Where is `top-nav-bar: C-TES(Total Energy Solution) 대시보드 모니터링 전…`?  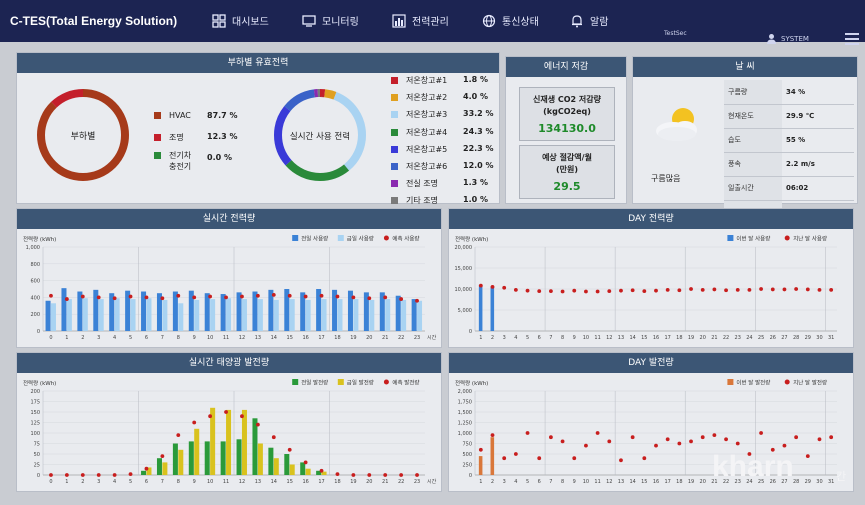 top-nav-bar: C-TES(Total Energy Solution) 대시보드 모니터링 전… is located at coordinates (432, 22).